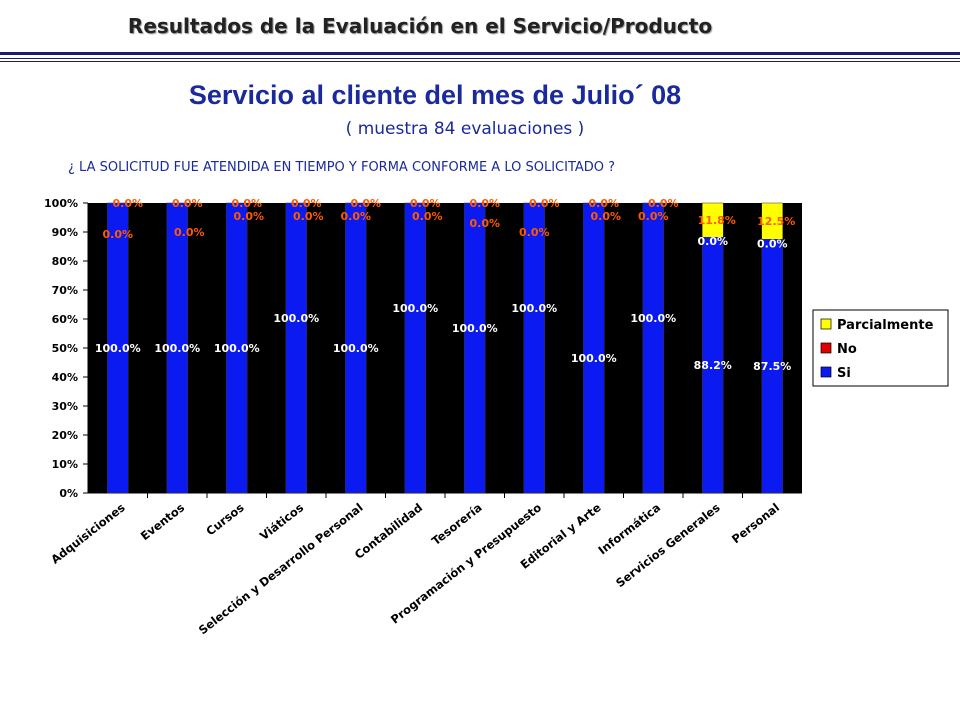 The image size is (960, 720). Describe the element at coordinates (65, 319) in the screenshot. I see `y-tick-label: 60%` at that location.